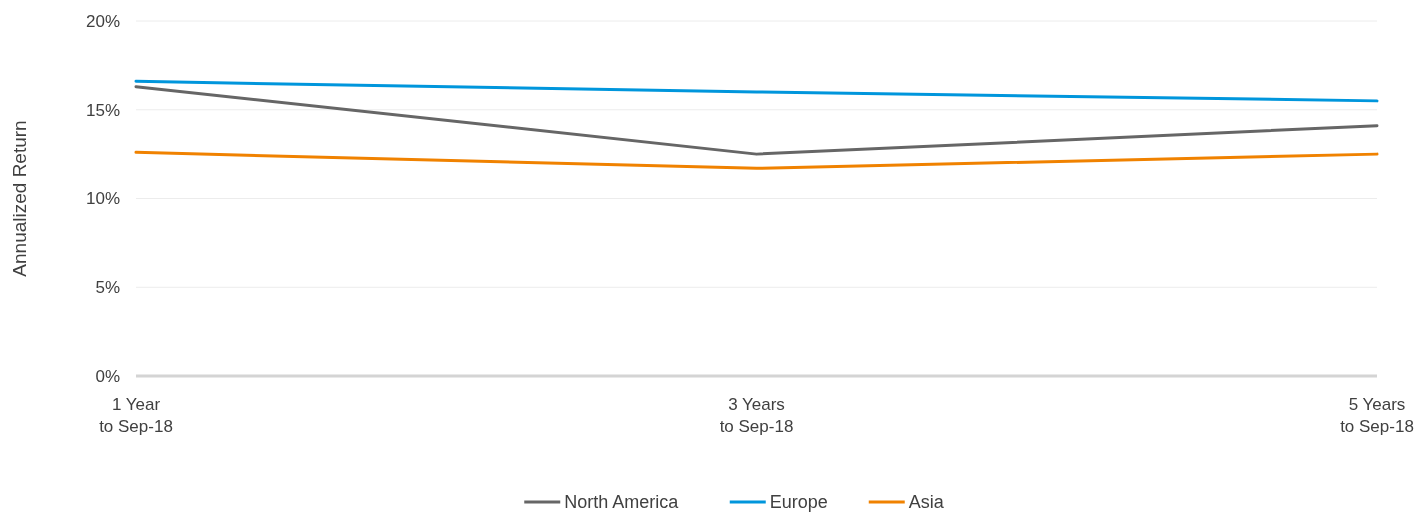 This screenshot has width=1428, height=521. What do you see at coordinates (107, 376) in the screenshot?
I see `y-tick-label: 0%` at bounding box center [107, 376].